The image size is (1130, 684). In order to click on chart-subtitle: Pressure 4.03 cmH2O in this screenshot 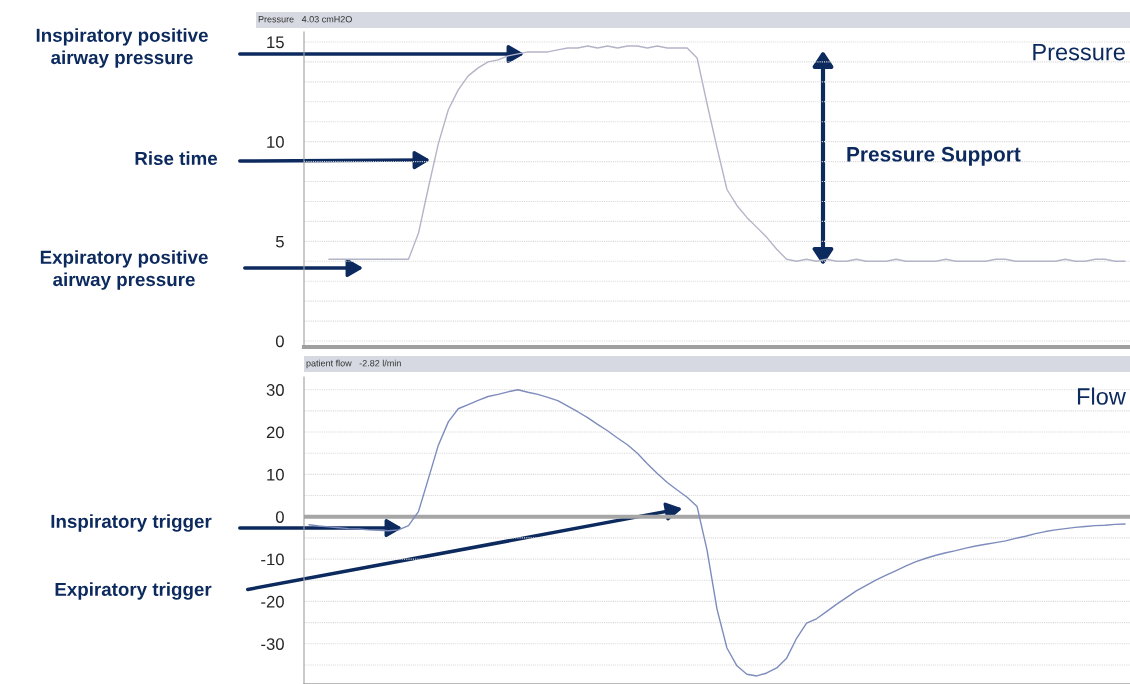, I will do `click(305, 19)`.